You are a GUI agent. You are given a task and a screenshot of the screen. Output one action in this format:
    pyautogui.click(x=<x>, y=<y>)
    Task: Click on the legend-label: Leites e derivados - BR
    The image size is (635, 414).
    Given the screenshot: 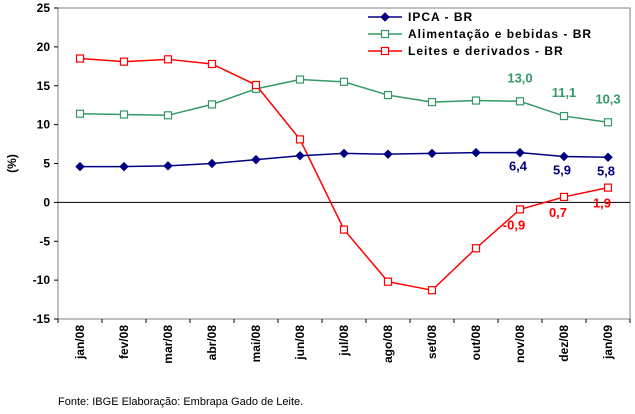 What is the action you would take?
    pyautogui.click(x=486, y=51)
    